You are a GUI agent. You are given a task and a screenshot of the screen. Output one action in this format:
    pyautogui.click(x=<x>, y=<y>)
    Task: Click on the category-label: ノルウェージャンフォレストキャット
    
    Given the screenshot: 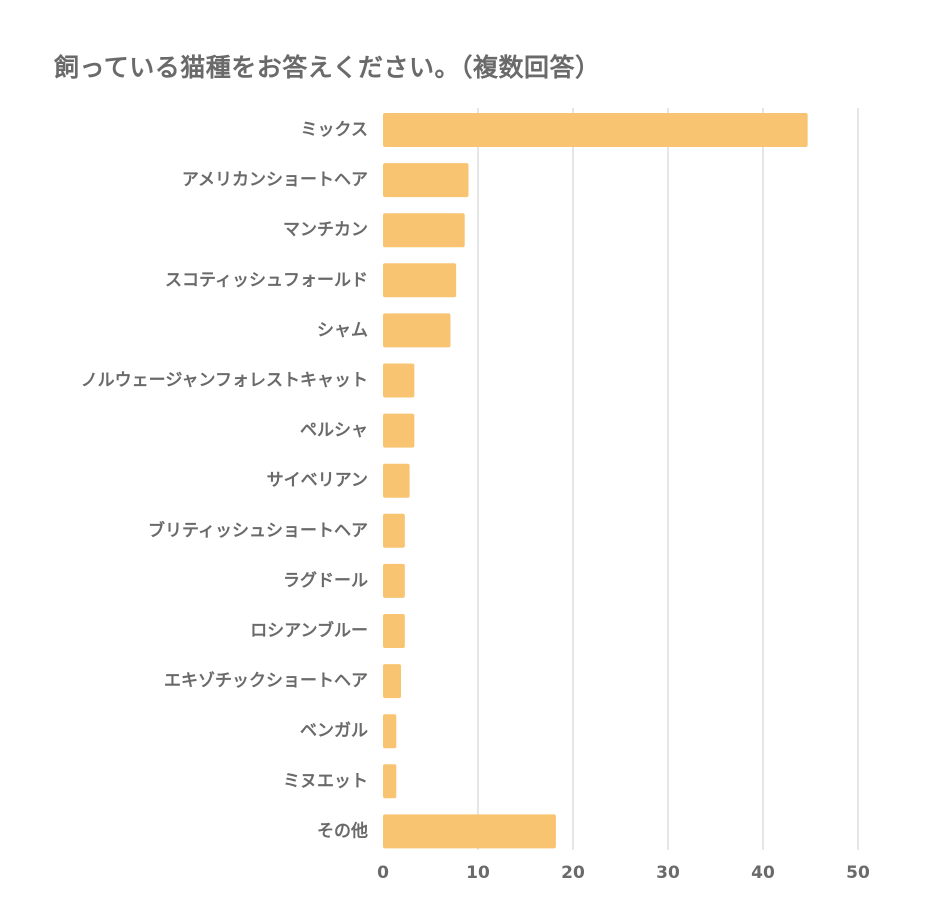 What is the action you would take?
    pyautogui.click(x=224, y=381)
    